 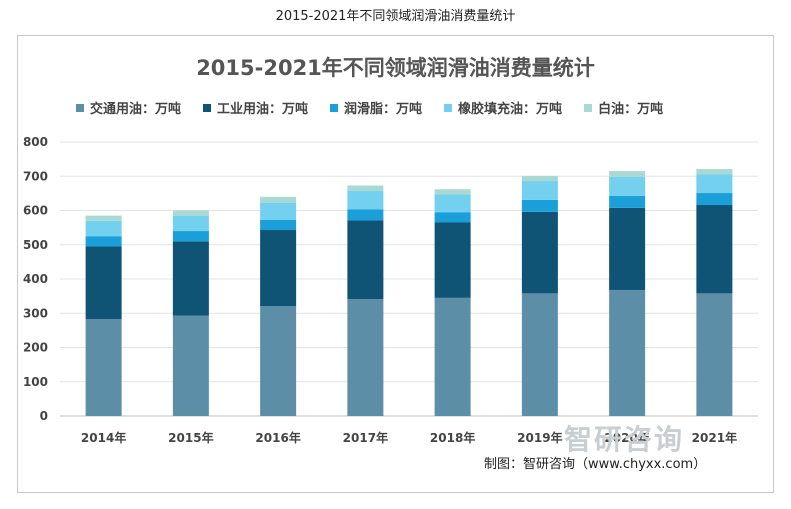 I want to click on bar-2014年-series-4, so click(x=103, y=218).